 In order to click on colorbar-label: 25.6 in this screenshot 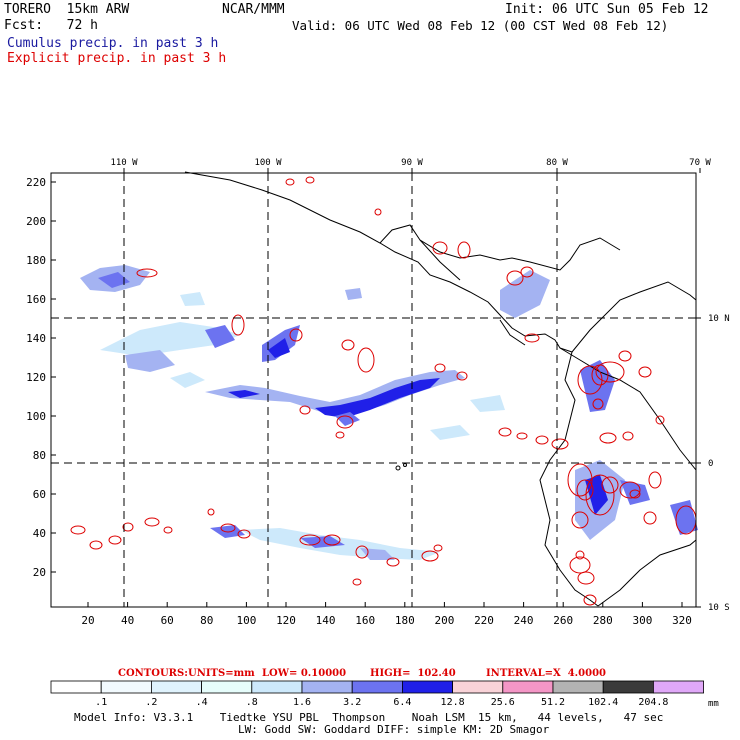, I will do `click(503, 702)`.